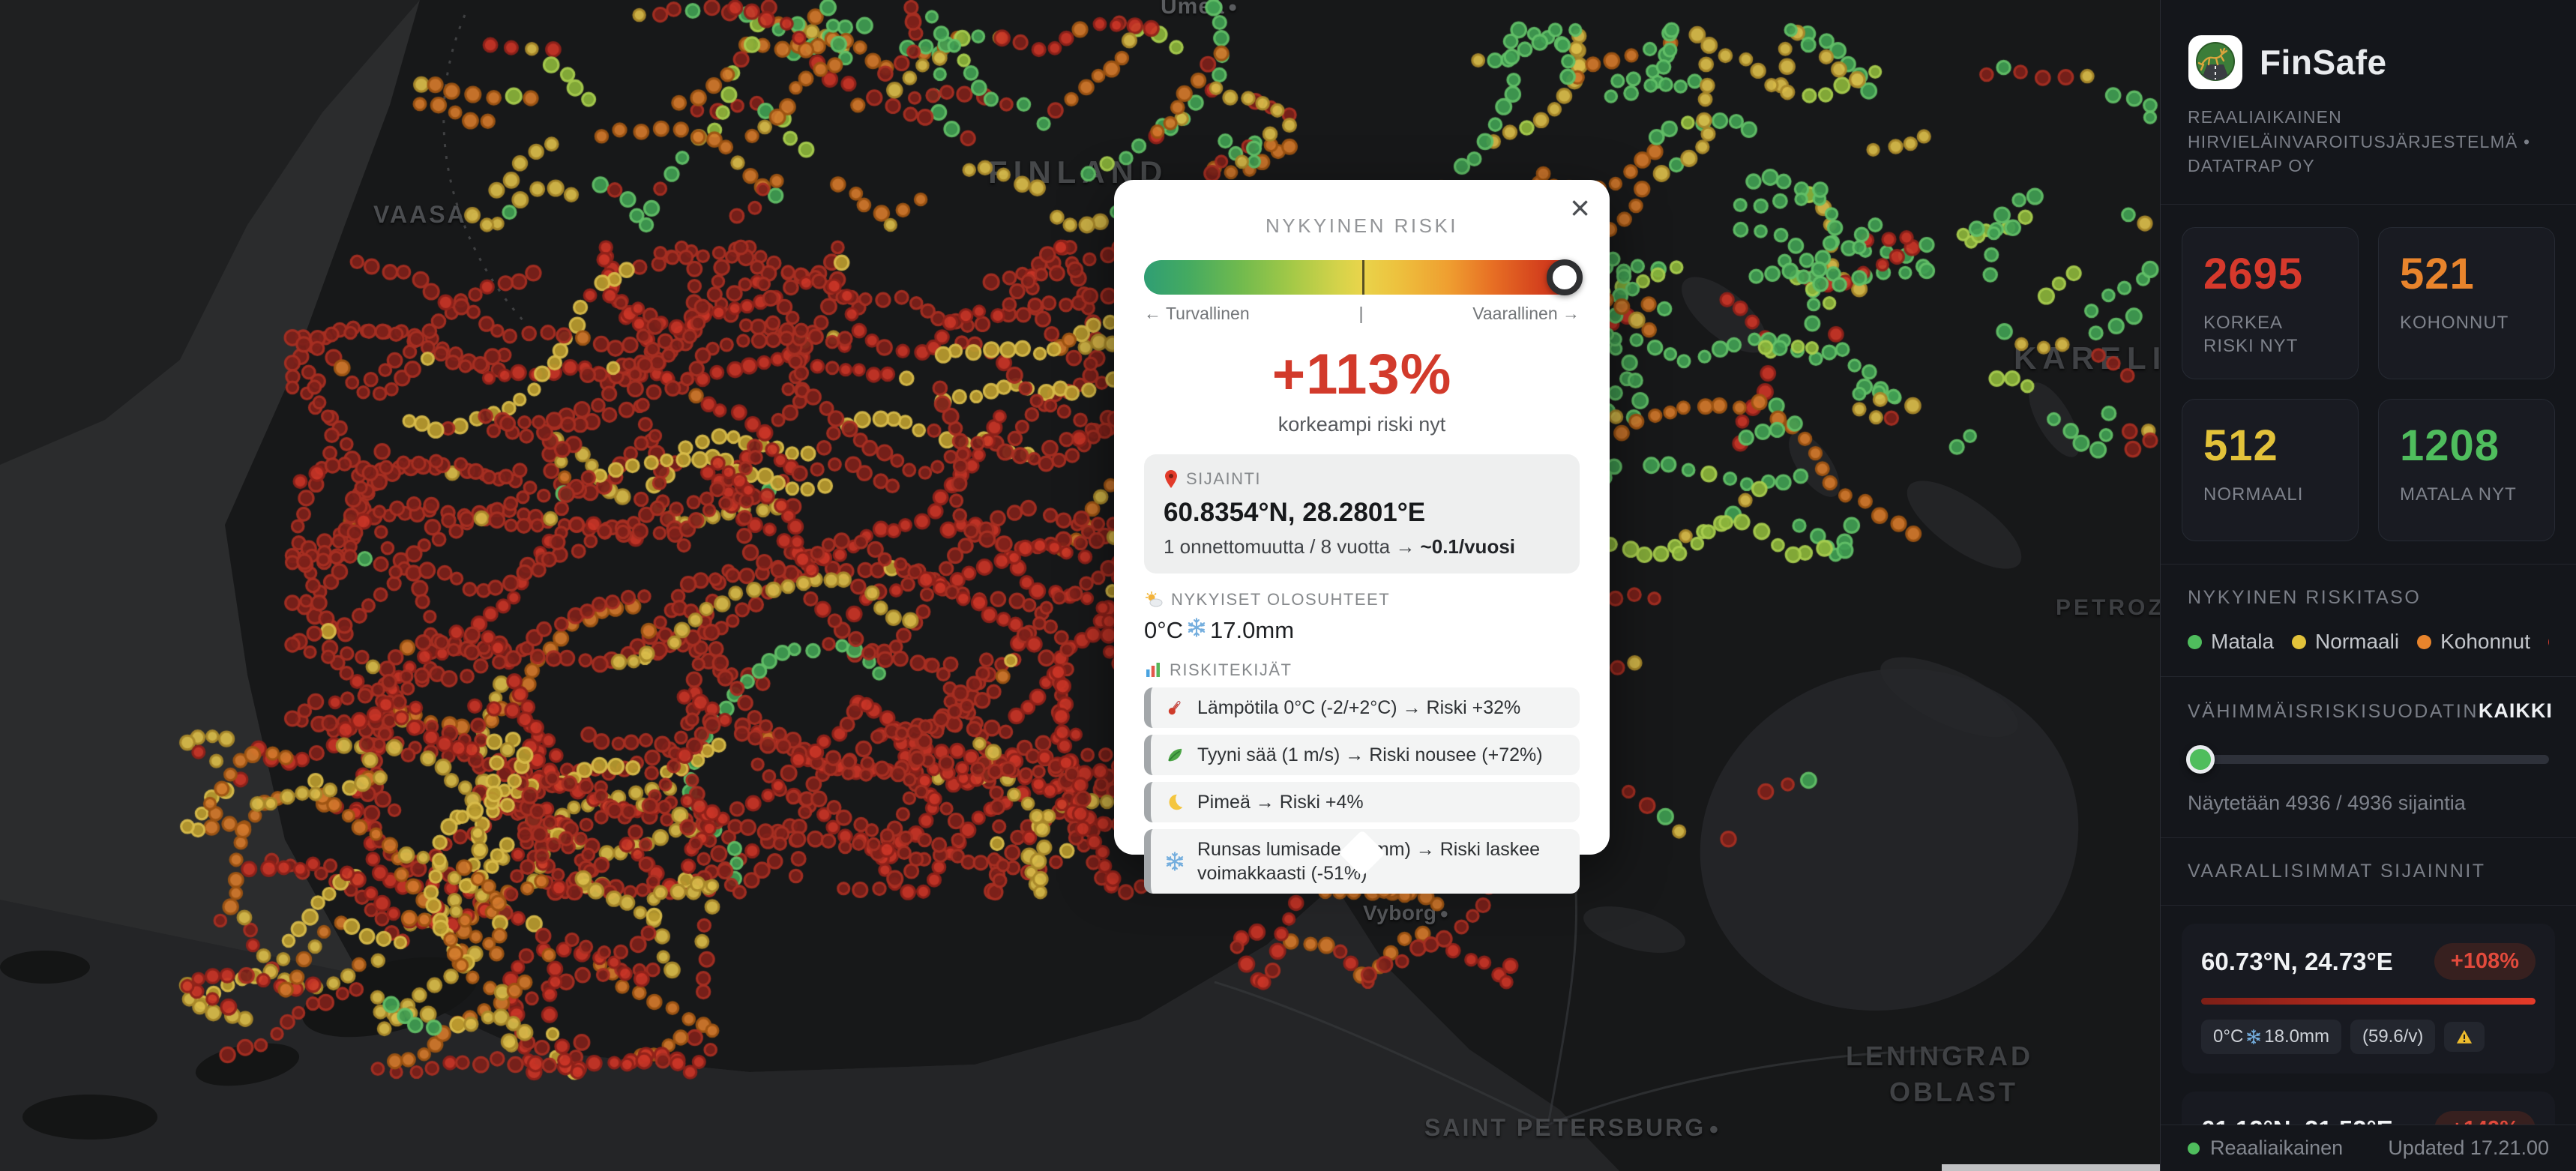  I want to click on risk-gauge-knob, so click(1564, 277).